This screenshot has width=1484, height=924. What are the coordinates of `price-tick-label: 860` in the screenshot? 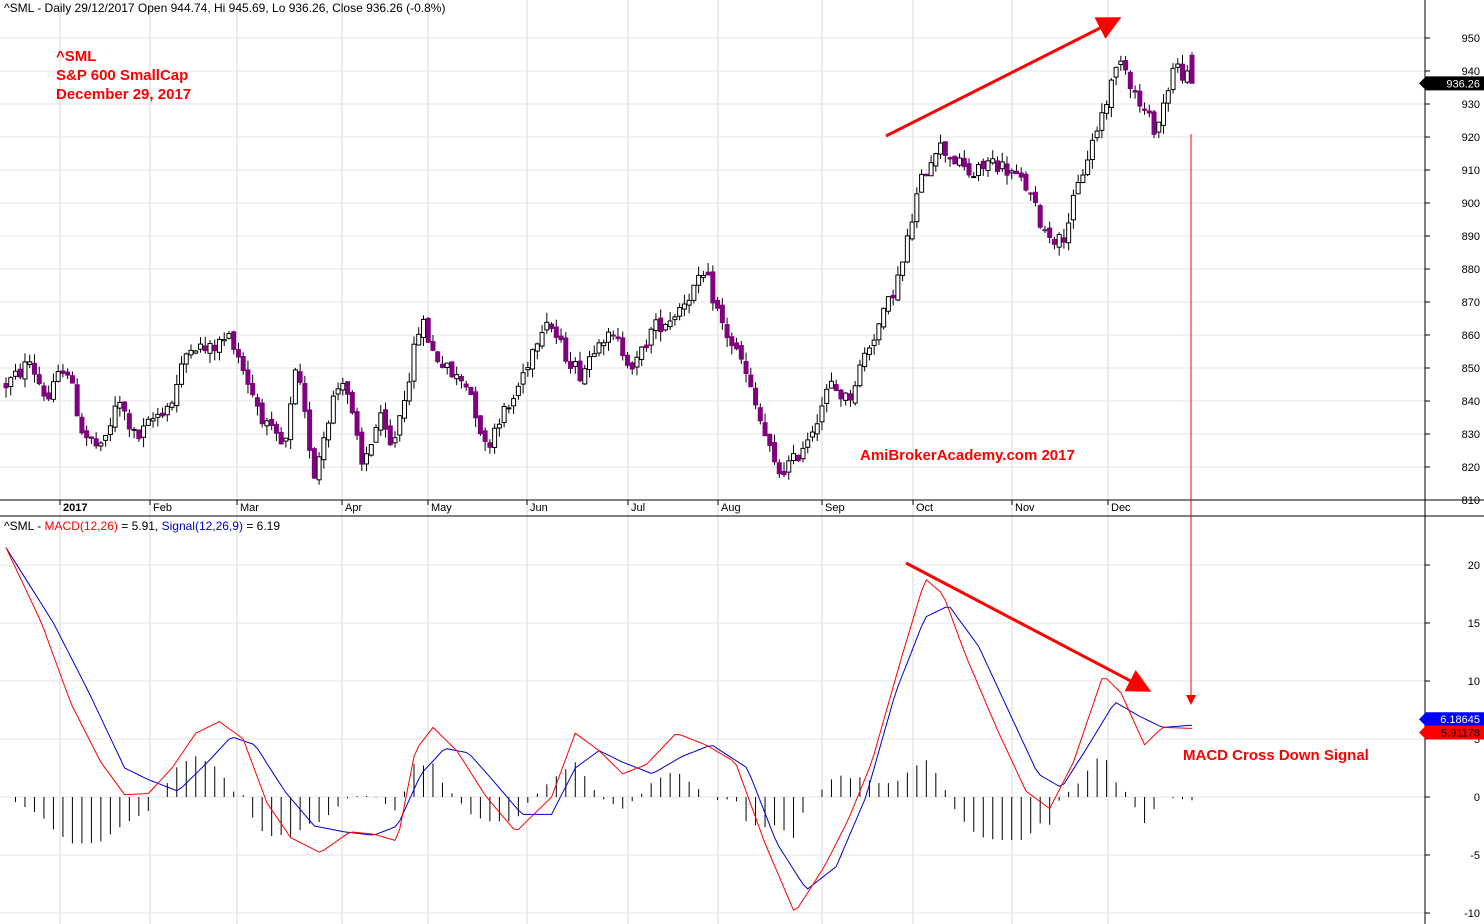 It's located at (1471, 336).